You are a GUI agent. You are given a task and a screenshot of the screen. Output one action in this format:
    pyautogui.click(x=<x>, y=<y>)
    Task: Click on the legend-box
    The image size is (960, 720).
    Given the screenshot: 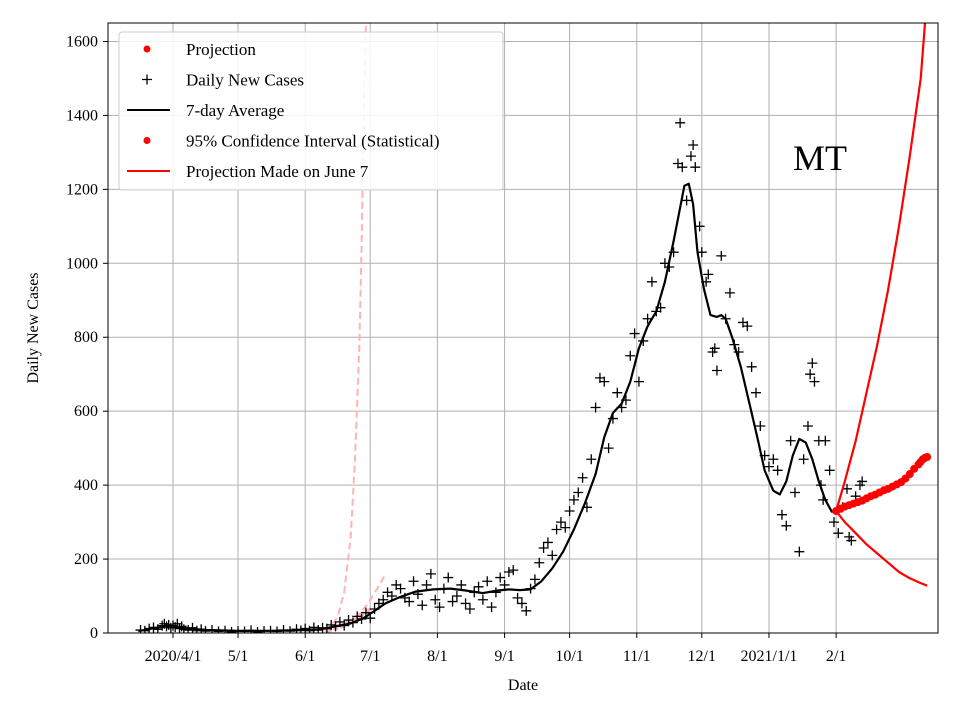 What is the action you would take?
    pyautogui.click(x=311, y=111)
    